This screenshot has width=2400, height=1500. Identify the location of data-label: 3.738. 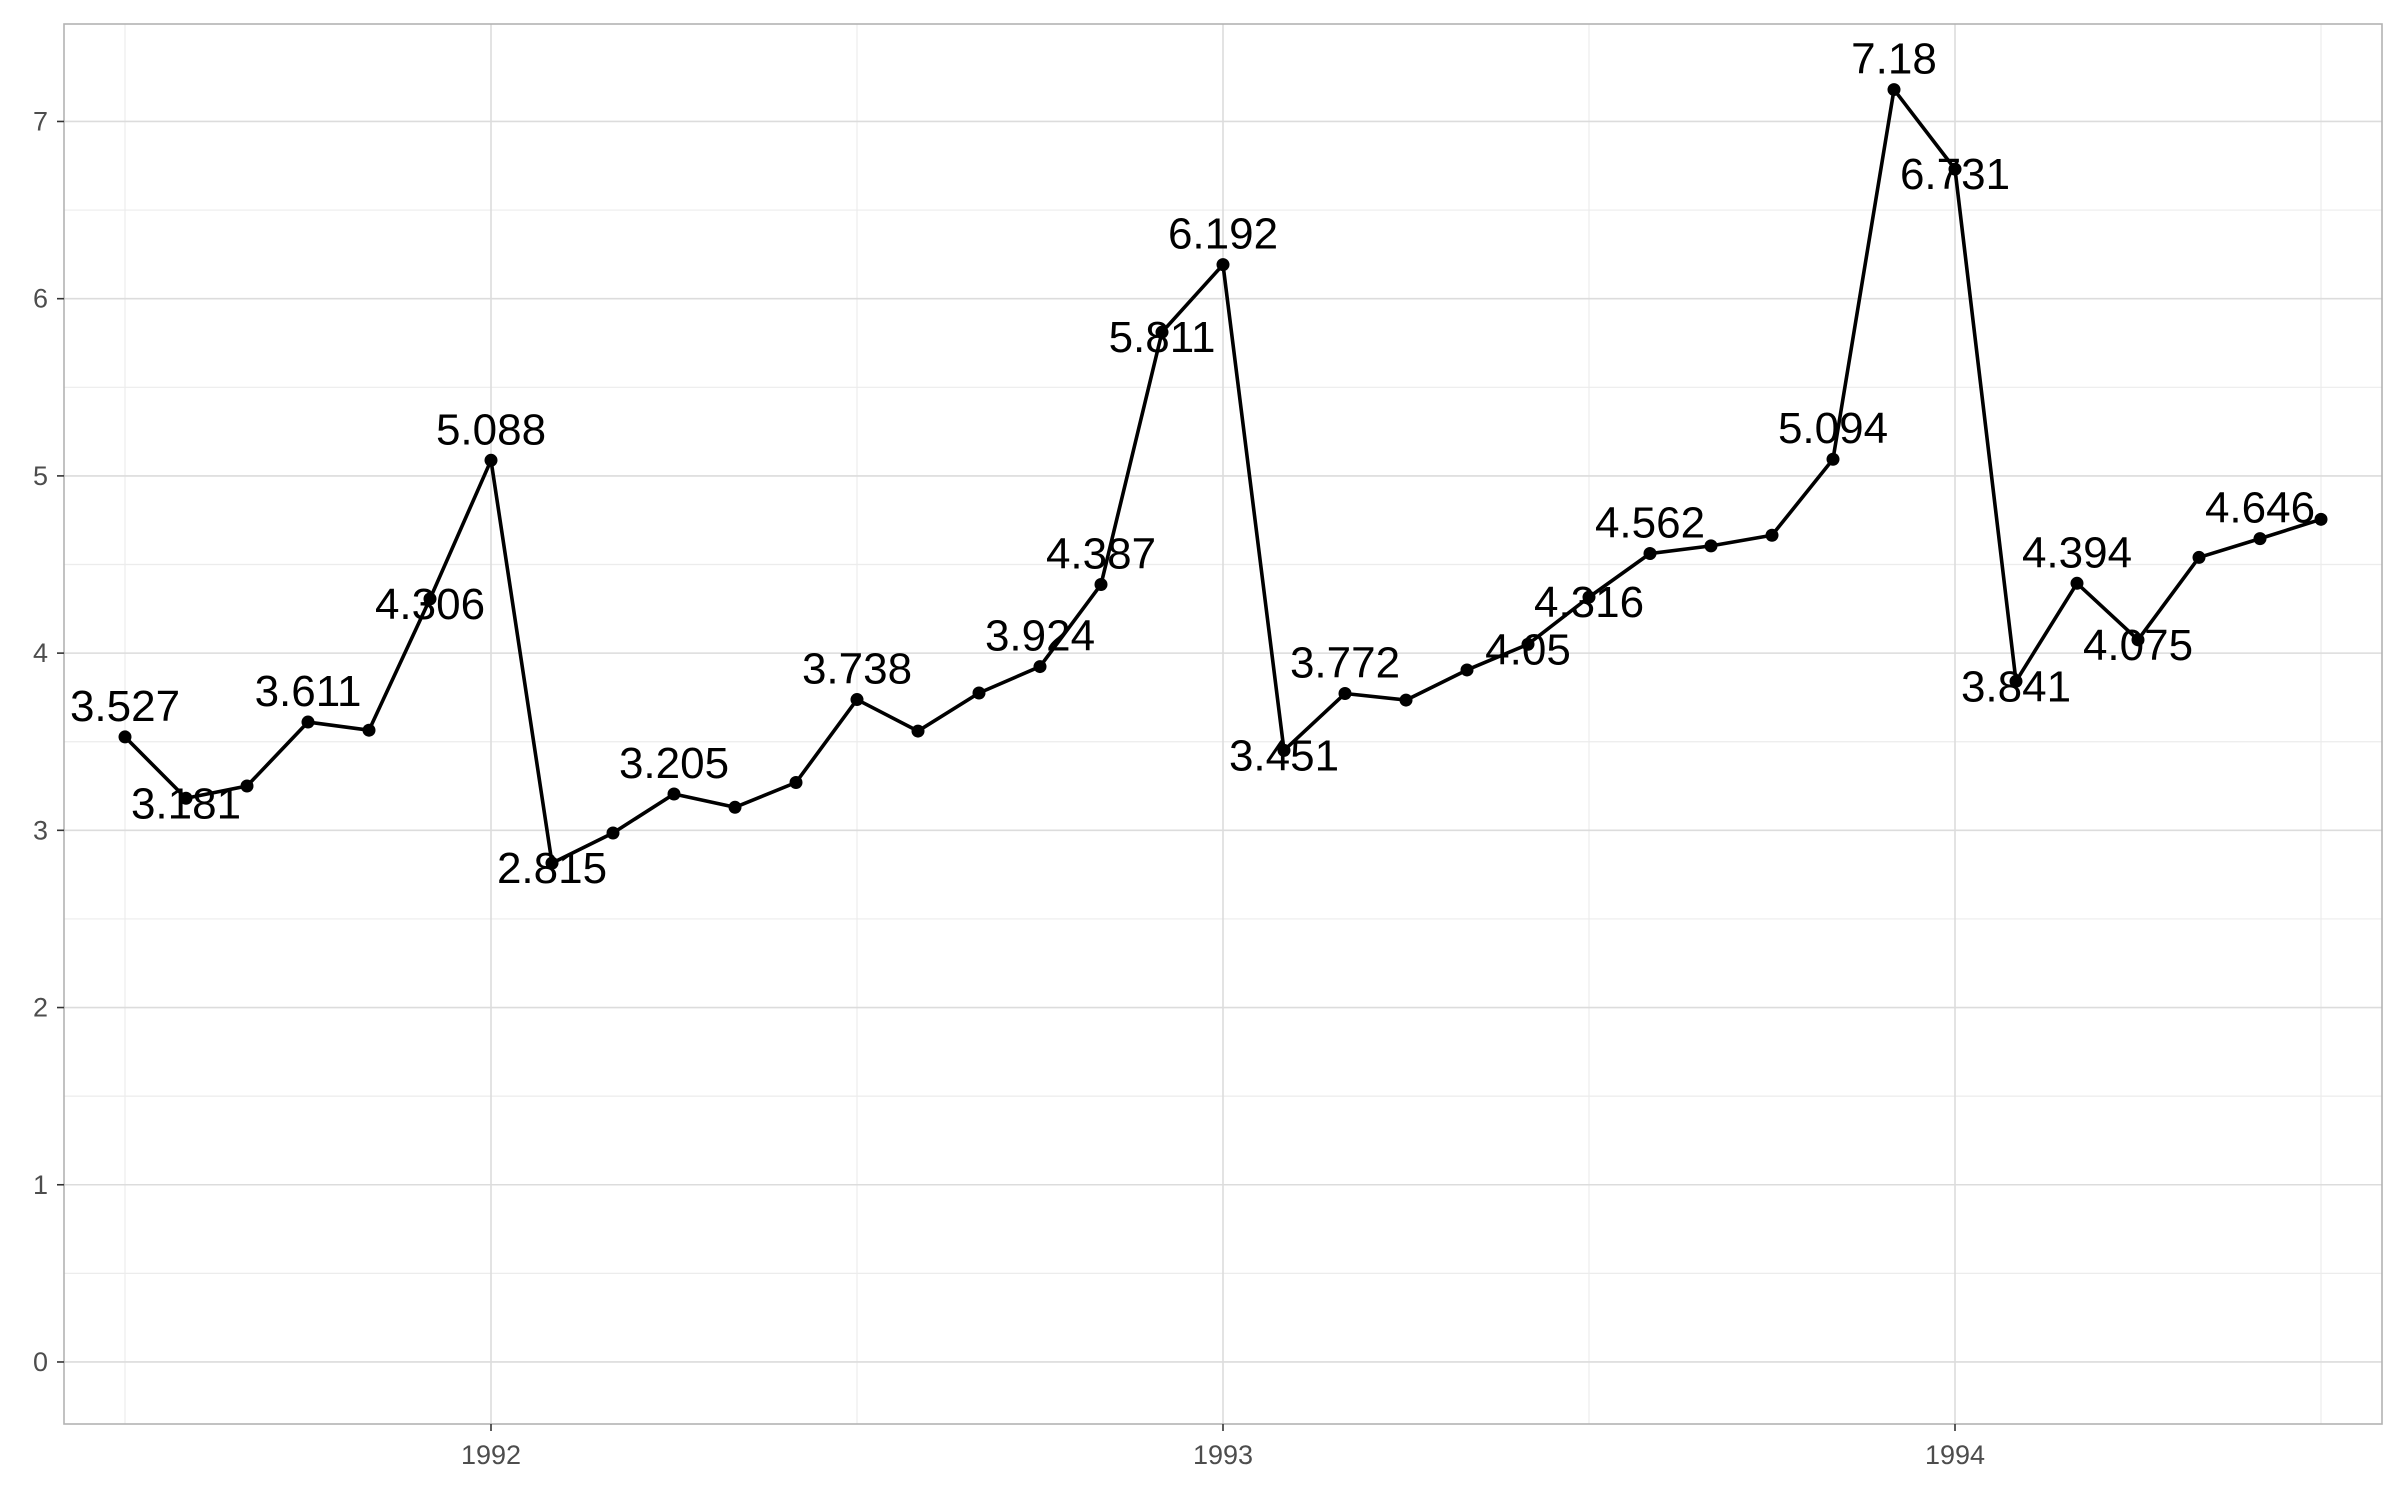
(857, 669).